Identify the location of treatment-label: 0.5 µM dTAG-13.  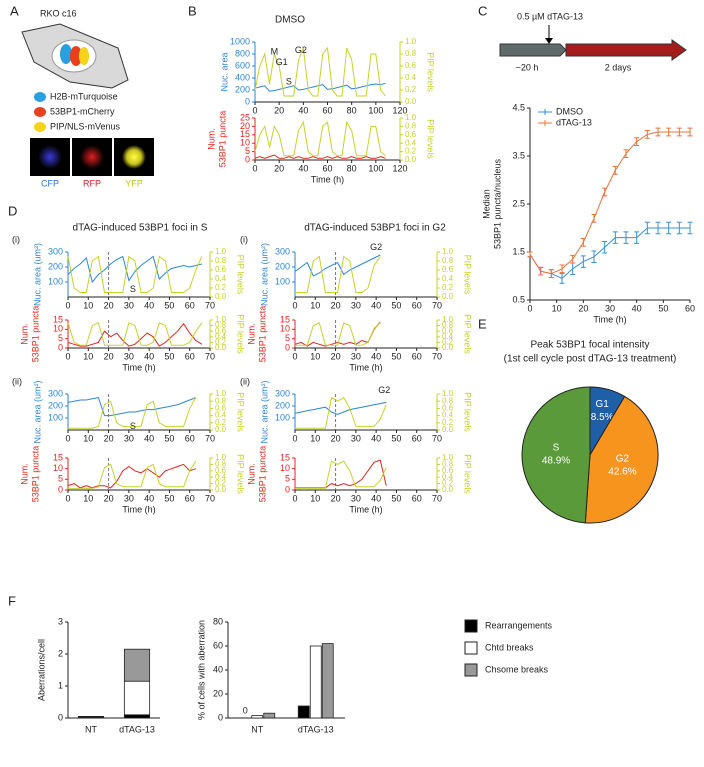
(550, 16).